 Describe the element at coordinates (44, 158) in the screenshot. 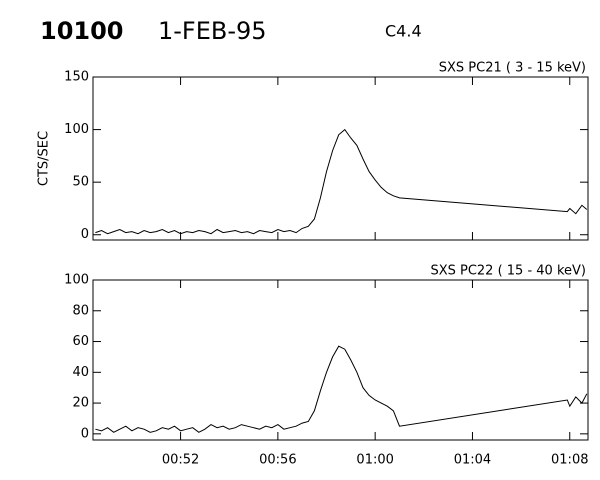

I see `y-axis-label: CTS/SEC` at that location.